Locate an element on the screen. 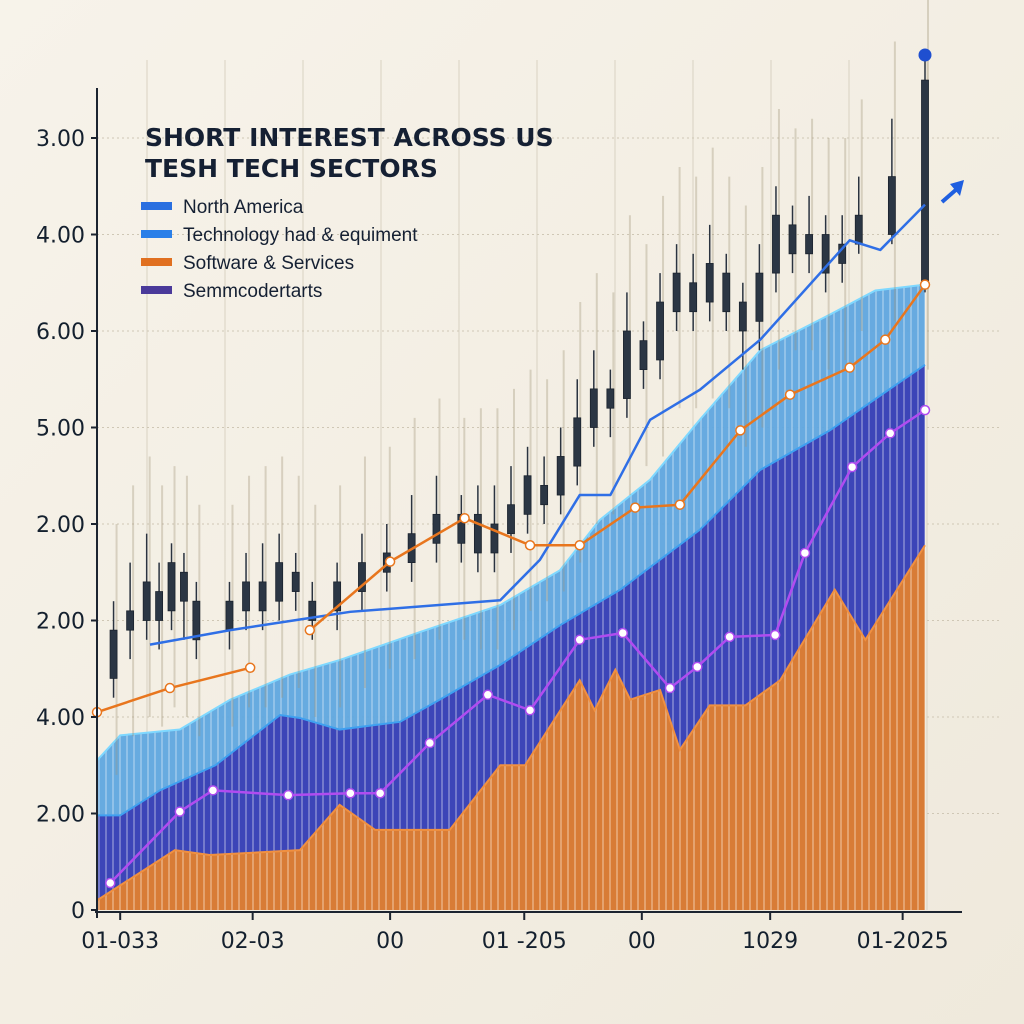 The image size is (1024, 1024). peak-marker is located at coordinates (925, 55).